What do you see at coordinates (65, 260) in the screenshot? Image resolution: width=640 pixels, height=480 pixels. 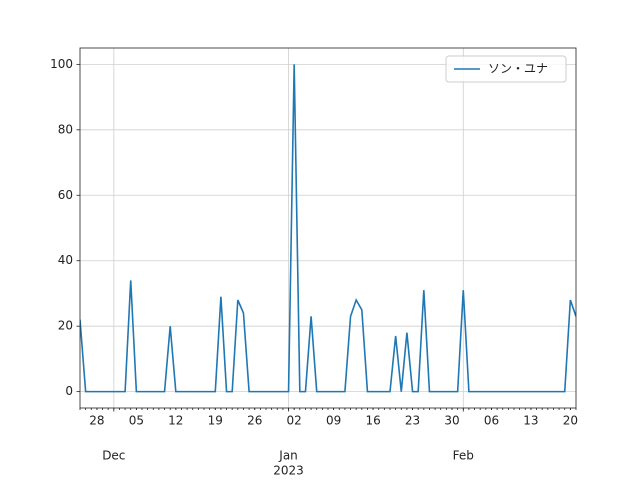 I see `y-tick-label: 40` at bounding box center [65, 260].